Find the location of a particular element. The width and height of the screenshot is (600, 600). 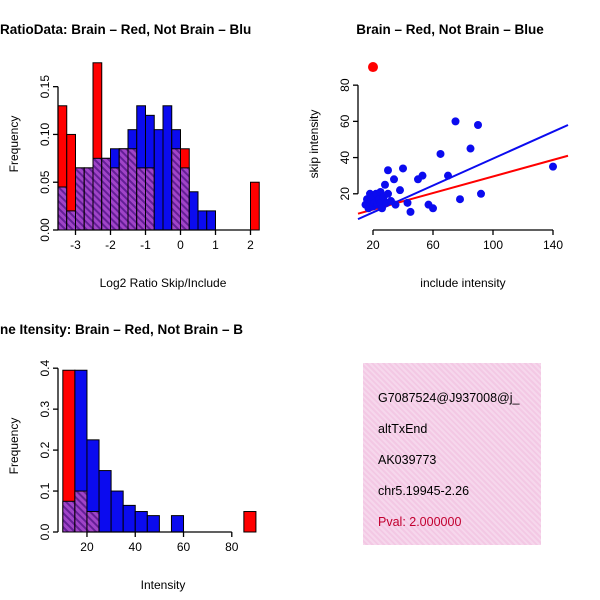

gene-intensity-histogram-plot: 20 40 60 80 0.0 0.1 0.2 0.3 0.4 is located at coordinates (147, 457).